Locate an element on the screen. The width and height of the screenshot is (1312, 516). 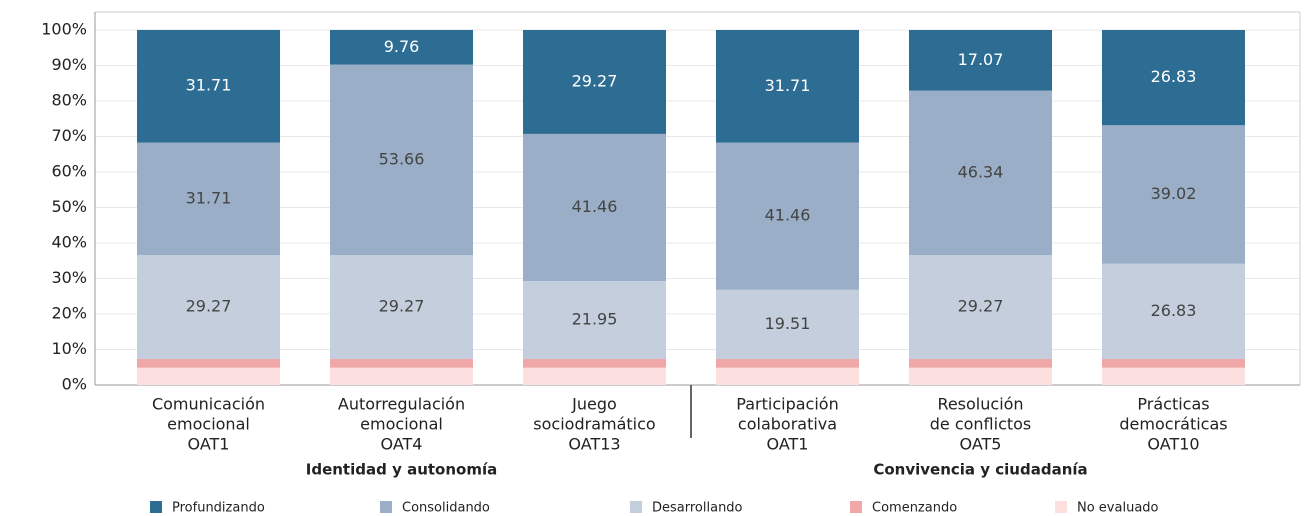
x-tick-label: OAT4 is located at coordinates (402, 444).